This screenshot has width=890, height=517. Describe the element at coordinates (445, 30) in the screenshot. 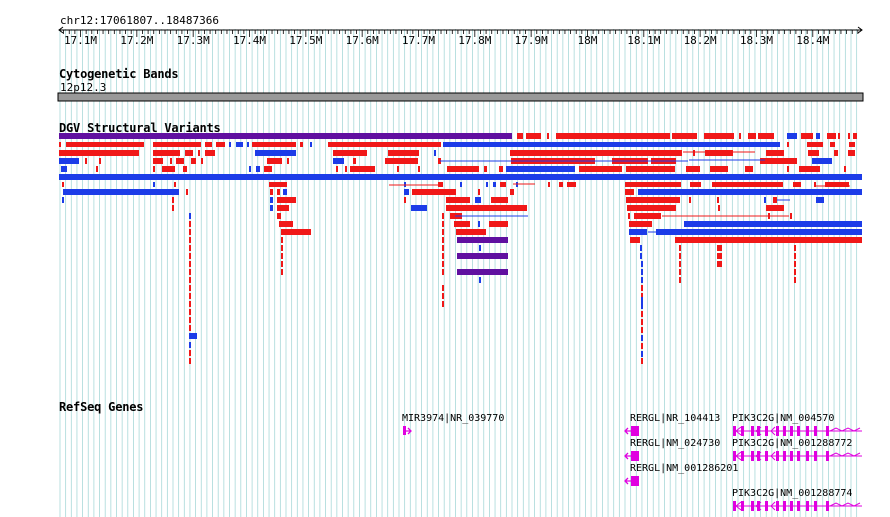

I see `position-ruler` at that location.